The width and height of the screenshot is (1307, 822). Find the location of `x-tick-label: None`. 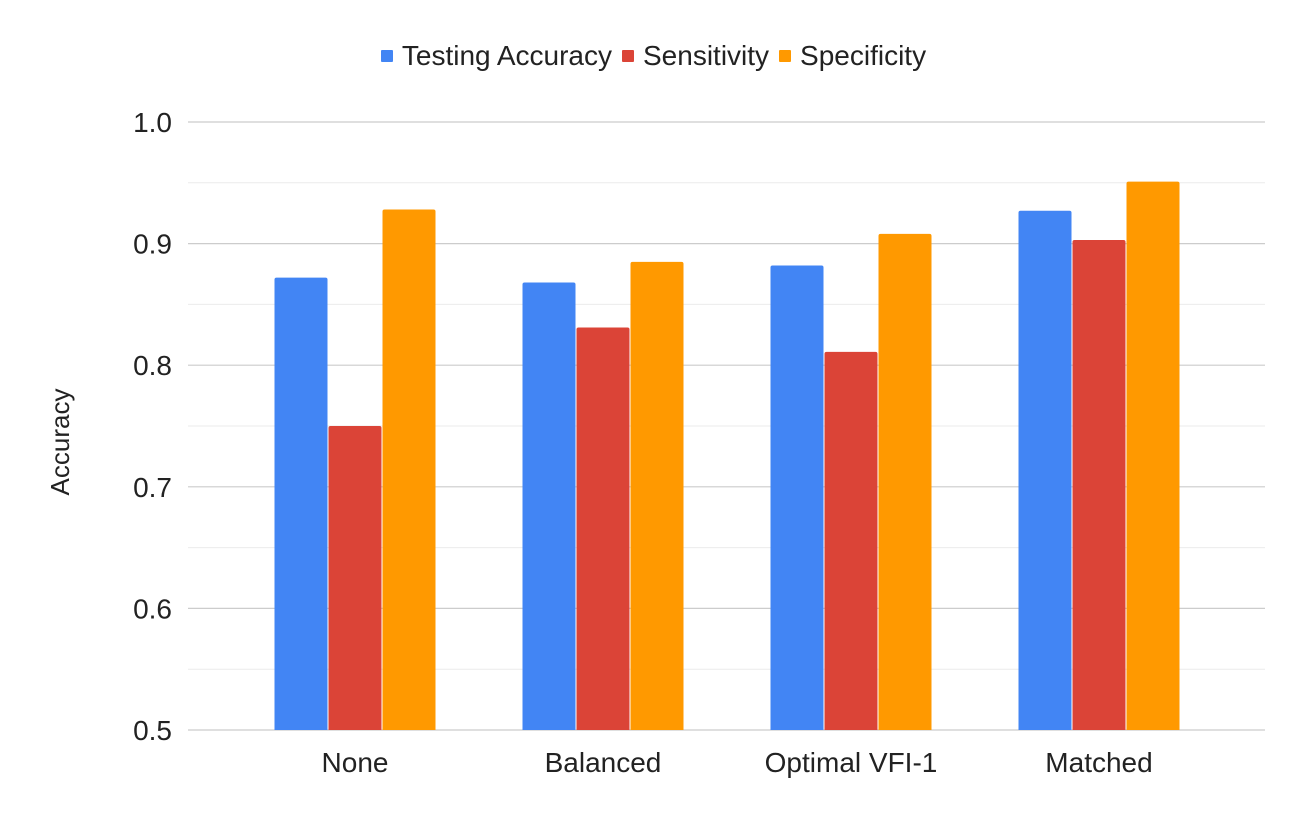

x-tick-label: None is located at coordinates (355, 762).